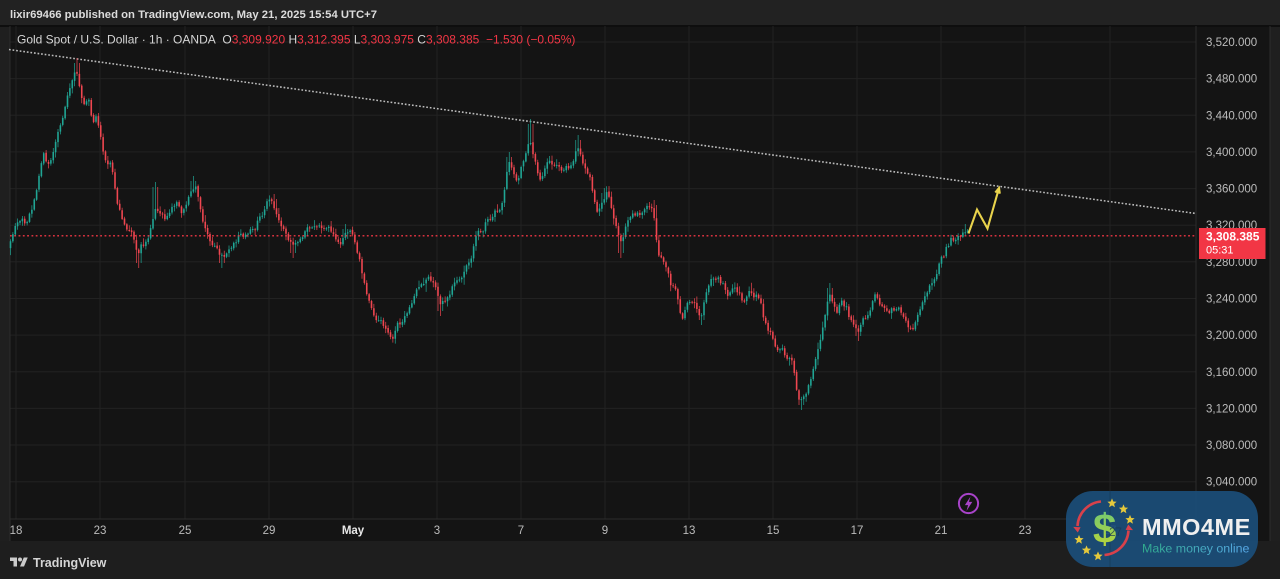 This screenshot has height=579, width=1280. Describe the element at coordinates (1231, 336) in the screenshot. I see `svg-text: 3,200.000` at that location.